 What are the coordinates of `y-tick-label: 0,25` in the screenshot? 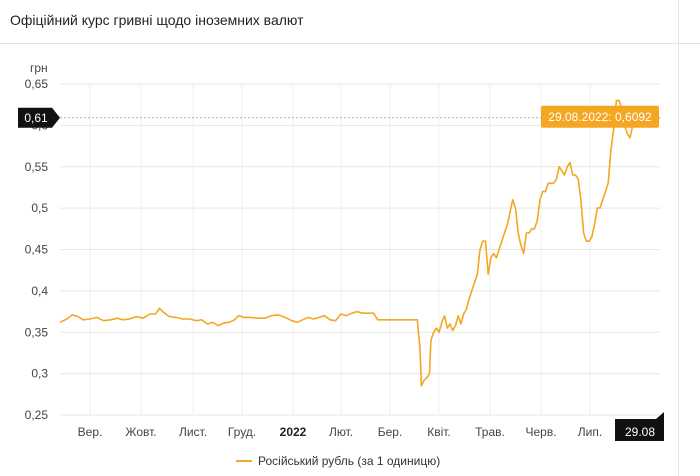 It's located at (37, 415).